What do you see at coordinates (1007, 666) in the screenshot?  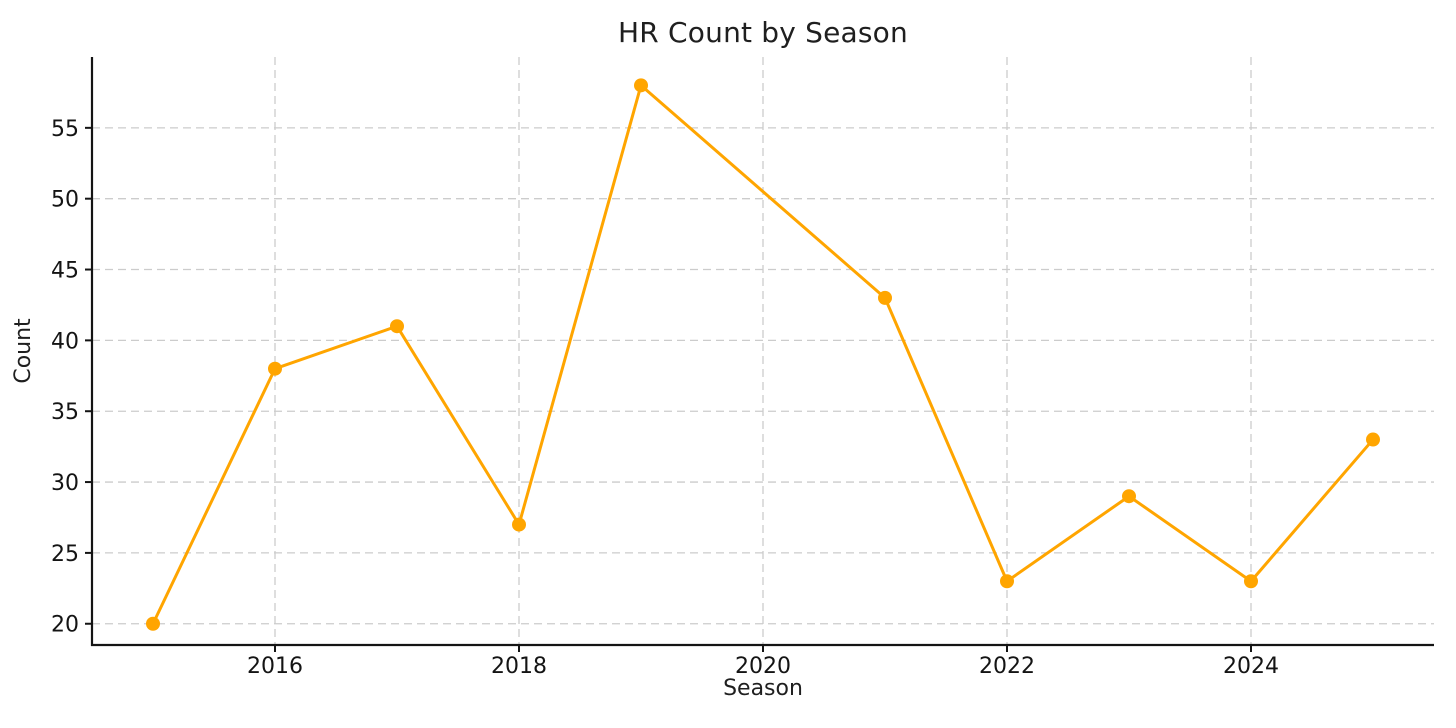 I see `x-tick-label: 2022` at bounding box center [1007, 666].